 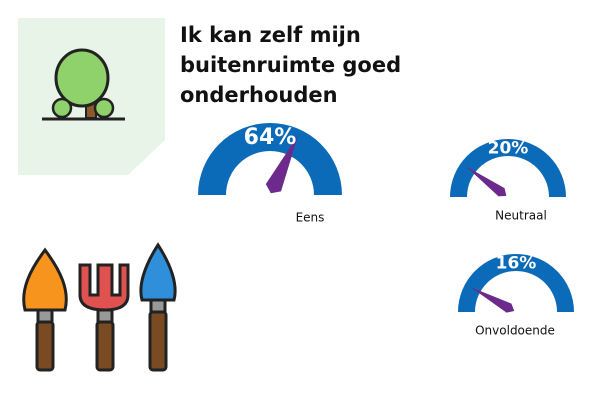 I want to click on category-label: Neutraal, so click(x=521, y=216).